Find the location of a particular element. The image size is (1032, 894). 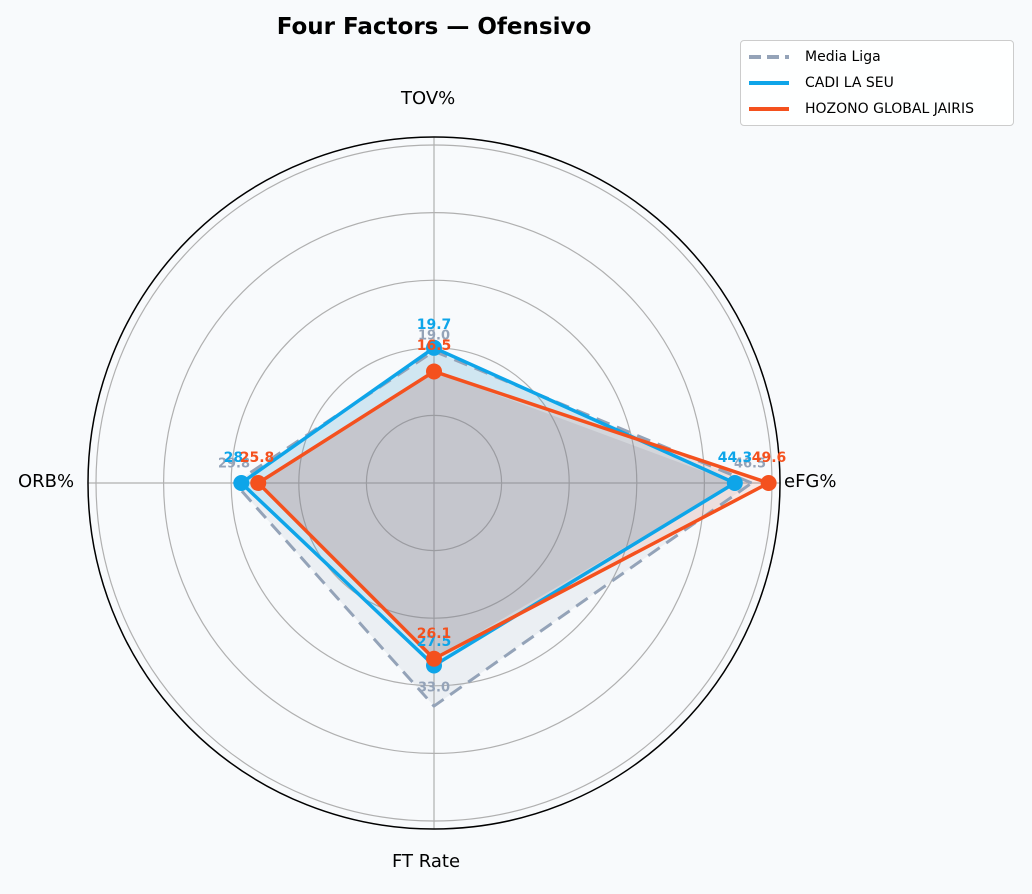

value-label-media-orb: 29.8 is located at coordinates (234, 464).